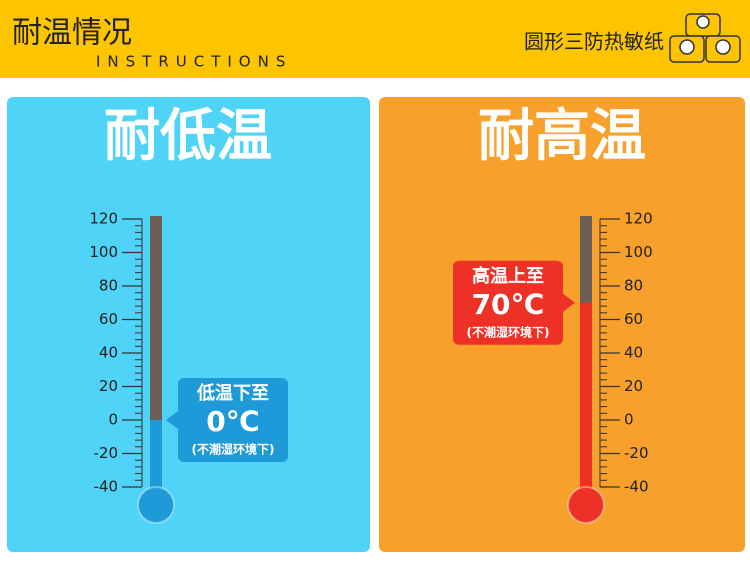 The width and height of the screenshot is (750, 570). What do you see at coordinates (562, 136) in the screenshot?
I see `panel-title: 耐高温` at bounding box center [562, 136].